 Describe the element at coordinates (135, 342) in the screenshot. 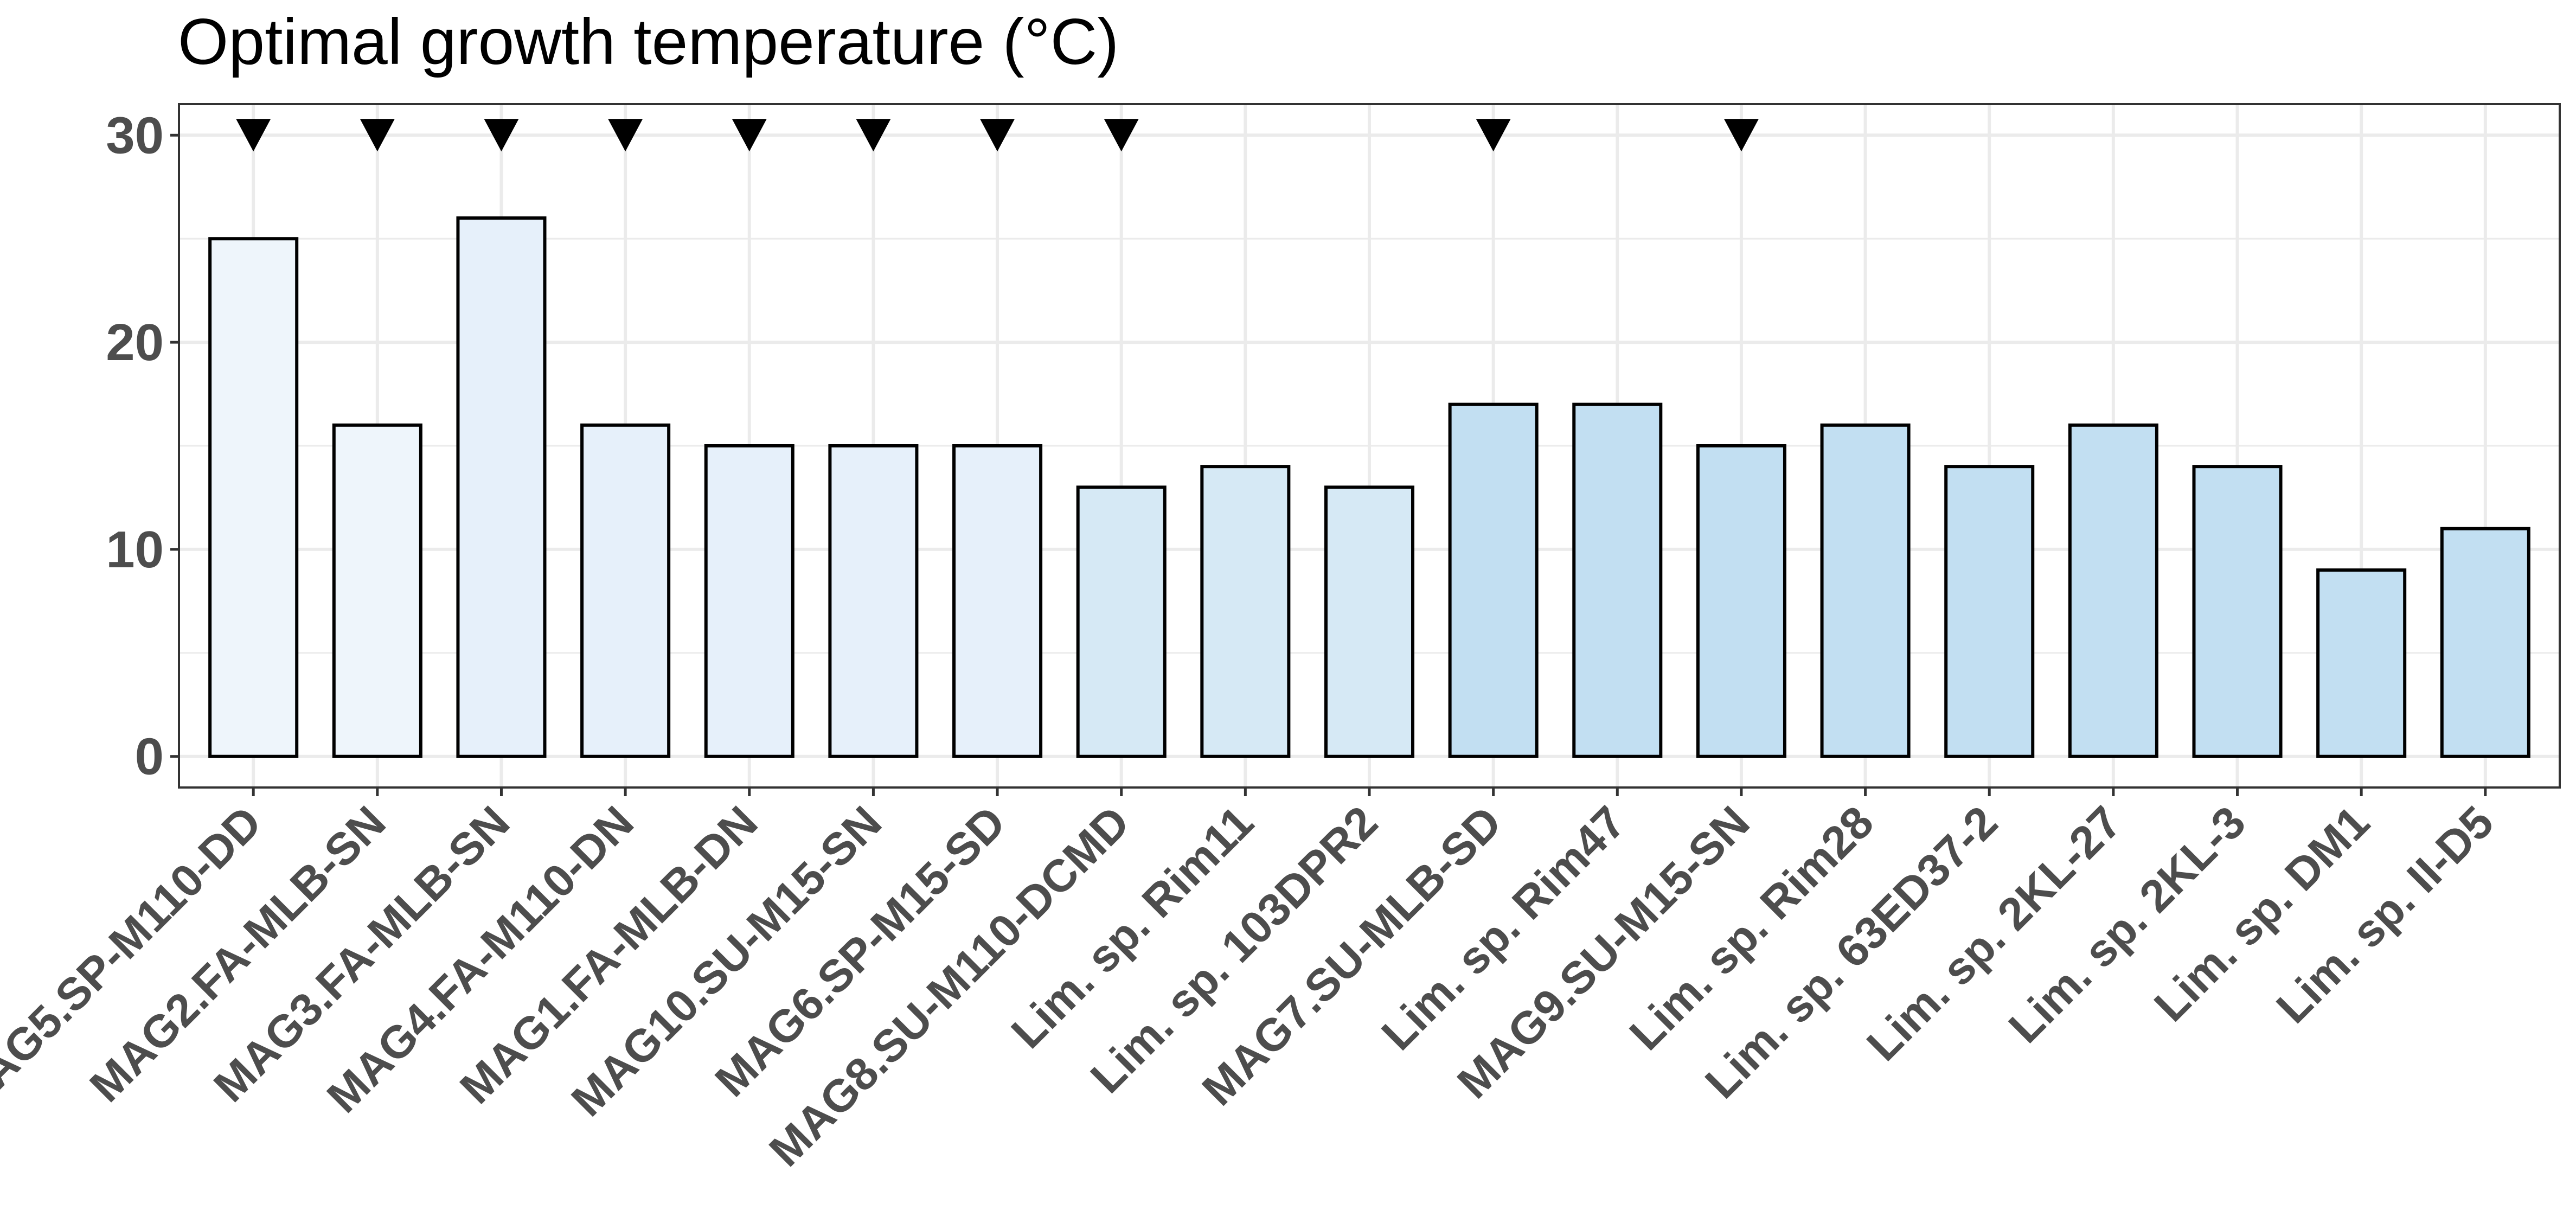

I see `y-tick-label: 20` at that location.